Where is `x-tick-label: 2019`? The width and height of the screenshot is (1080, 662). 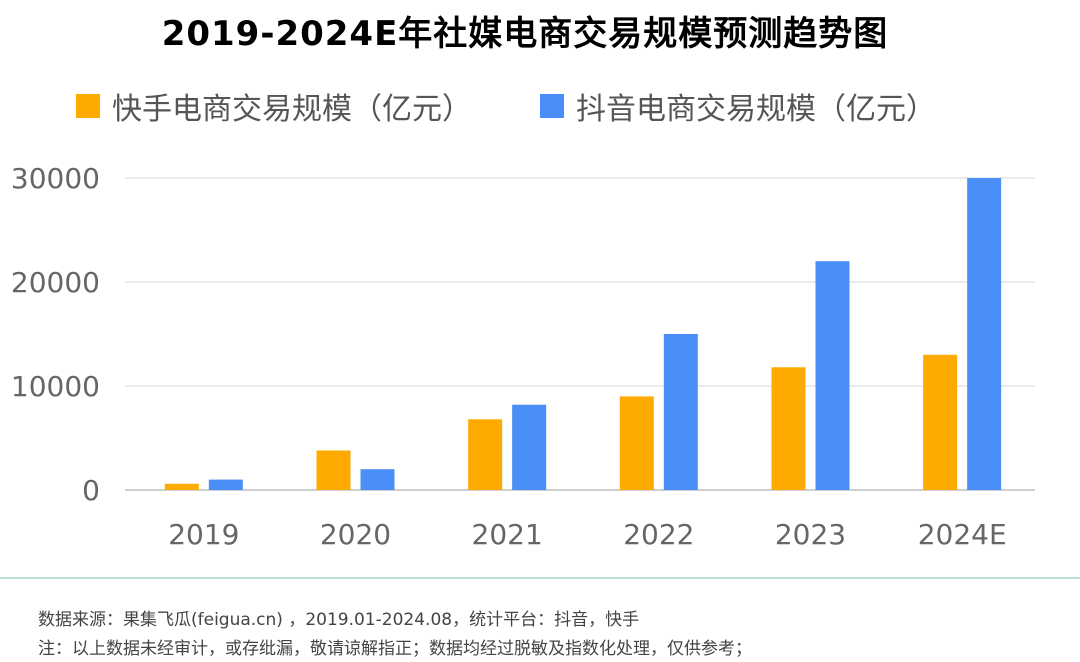
x-tick-label: 2019 is located at coordinates (203, 534).